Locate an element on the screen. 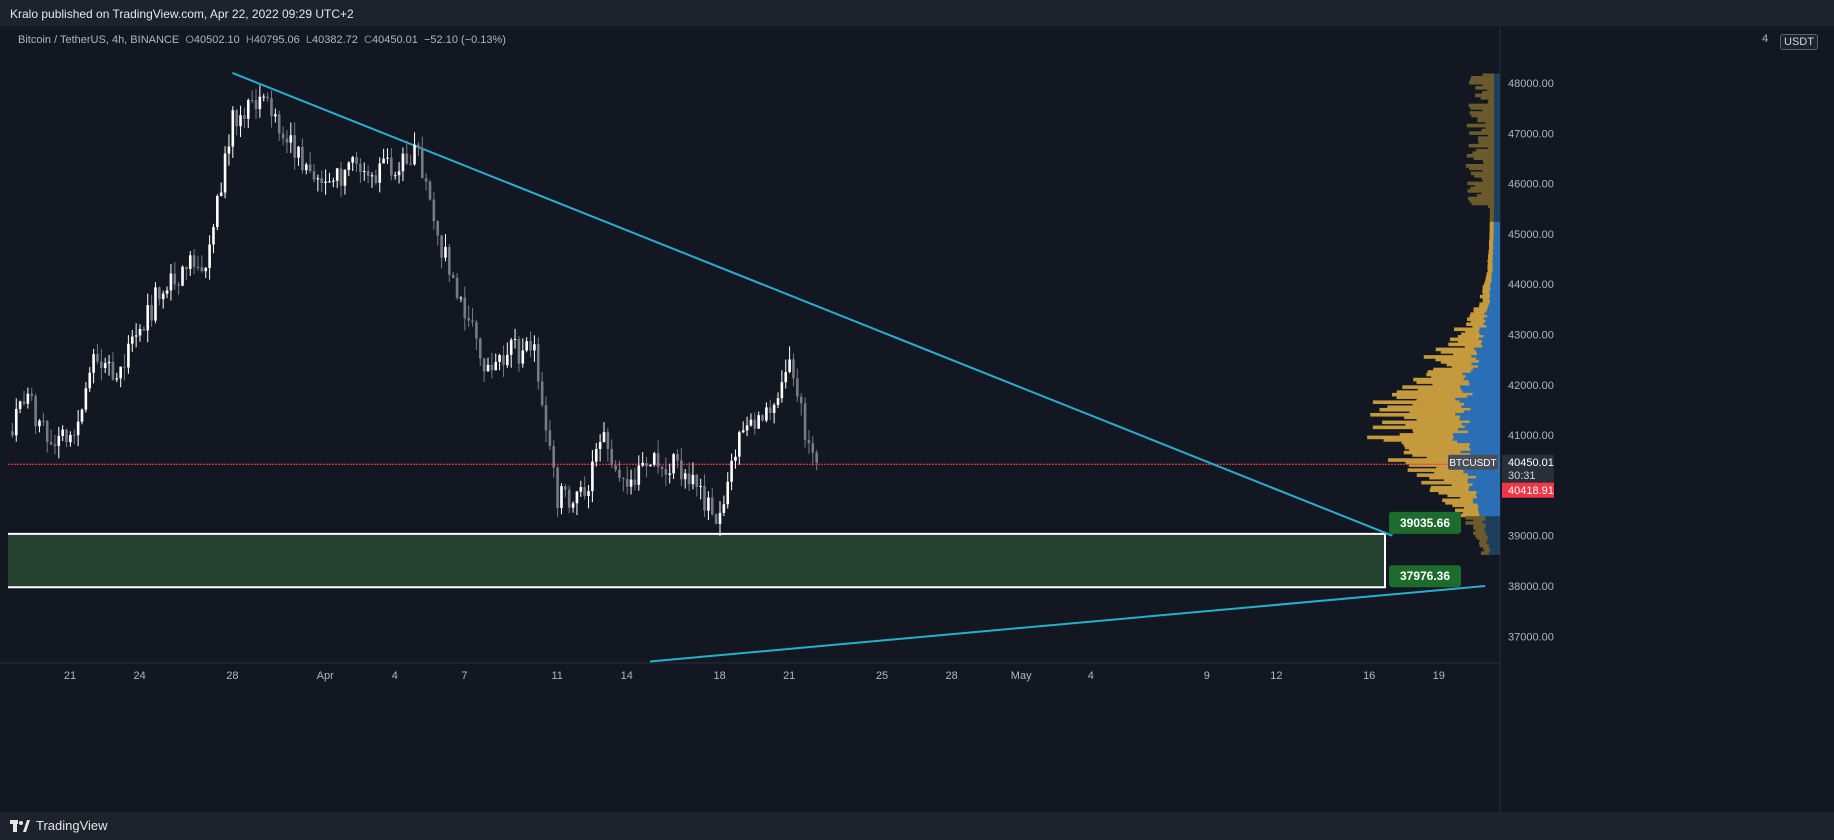  legend-symbol: Bitcoin / TetherUS, 4h, BINANCE is located at coordinates (99, 40).